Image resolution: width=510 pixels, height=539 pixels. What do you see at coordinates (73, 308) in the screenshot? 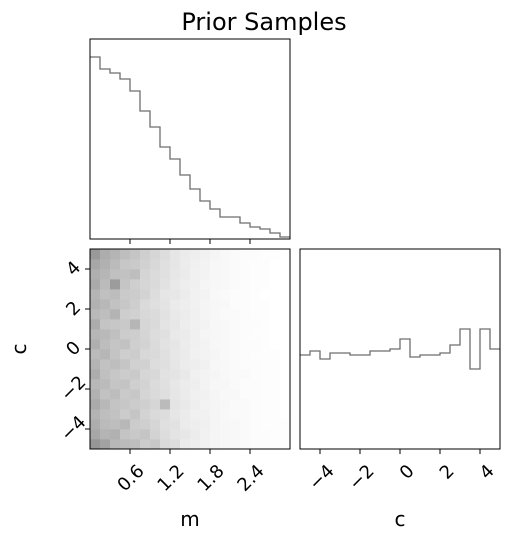
I see `y-tick-label: 2` at bounding box center [73, 308].